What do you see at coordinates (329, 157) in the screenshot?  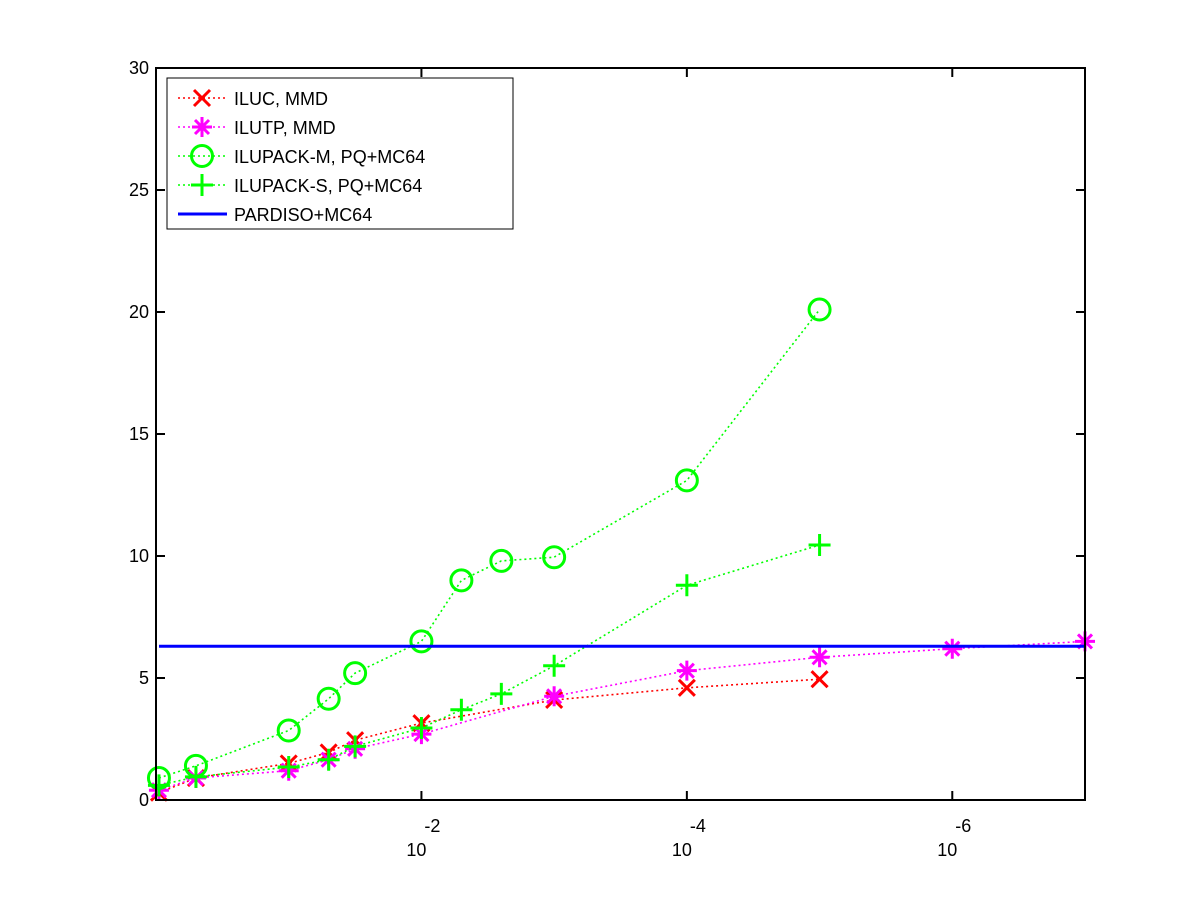 I see `legend-label: ILUPACK-M, PQ+MC64` at bounding box center [329, 157].